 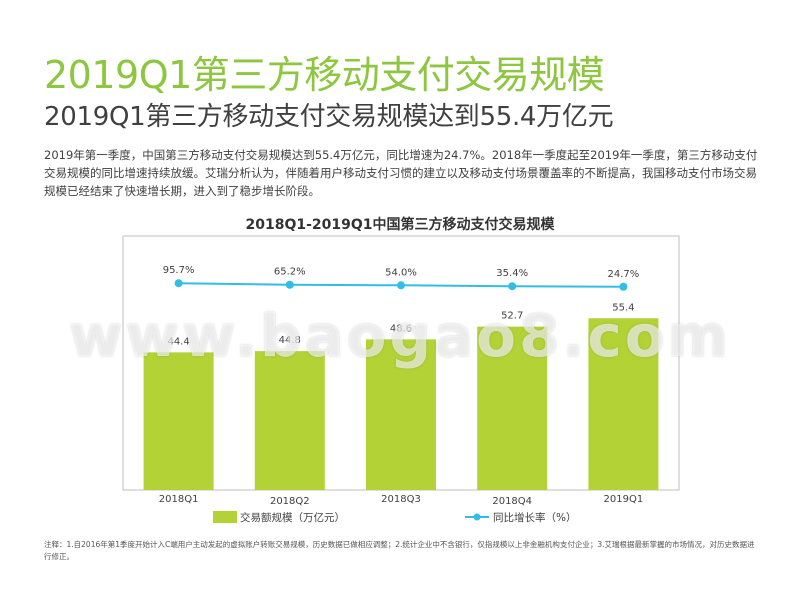 I want to click on line-value-label: 95.7%, so click(x=179, y=270).